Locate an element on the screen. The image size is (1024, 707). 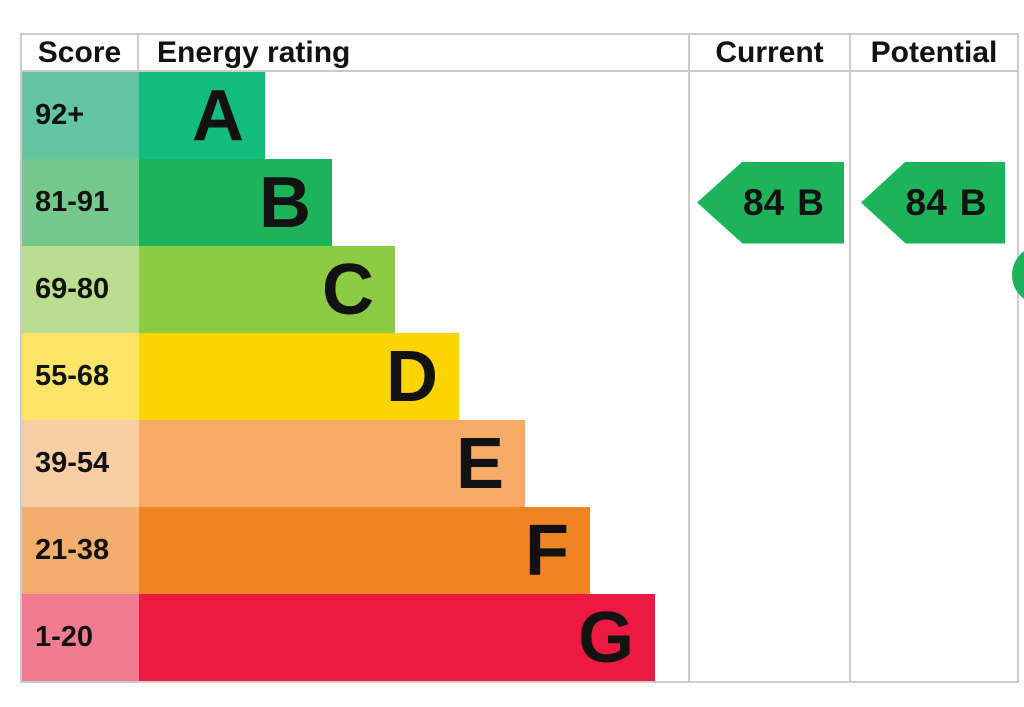
band-bar-a: A is located at coordinates (202, 115).